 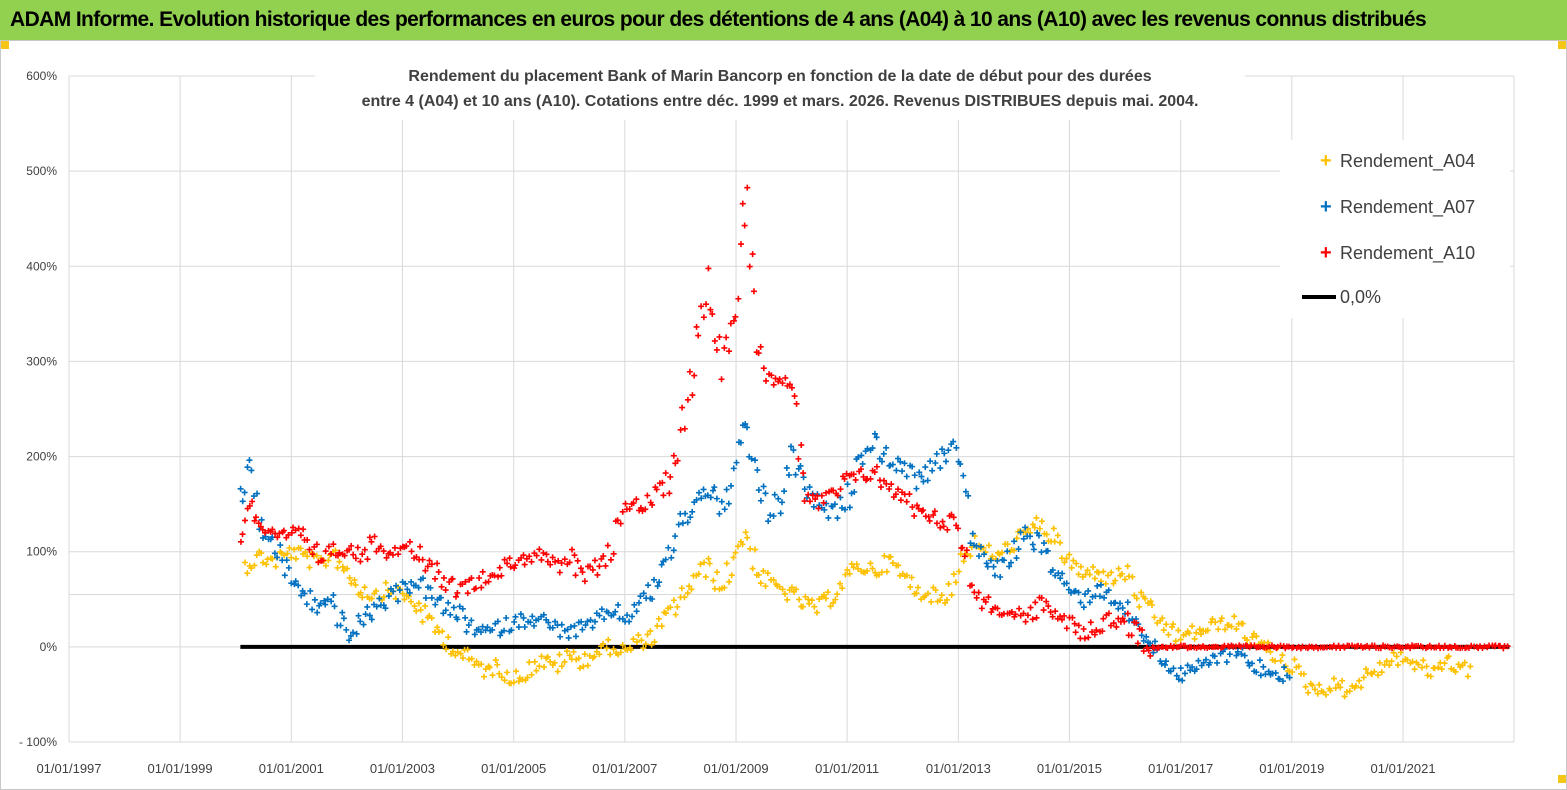 What do you see at coordinates (5, 45) in the screenshot?
I see `top-left-corner-mark` at bounding box center [5, 45].